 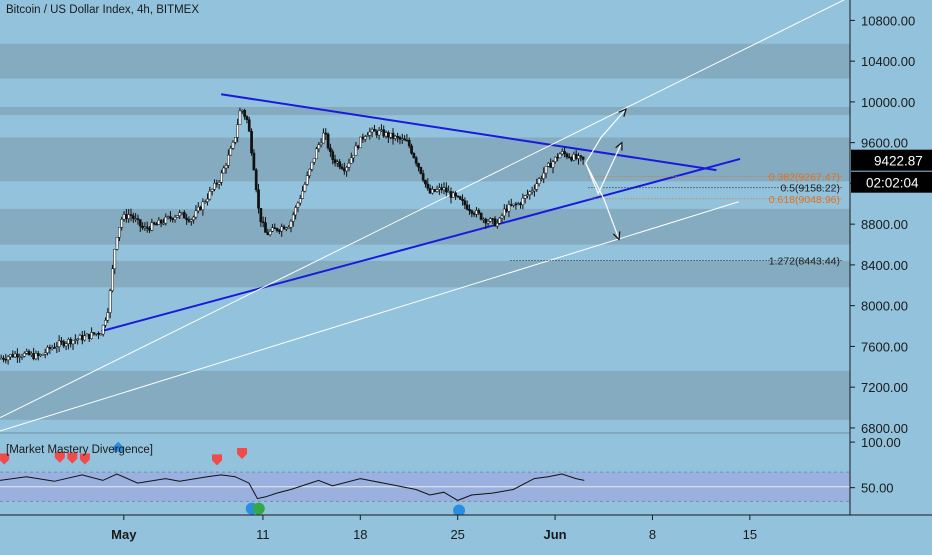 I want to click on descending-resistance-line, so click(x=469, y=132).